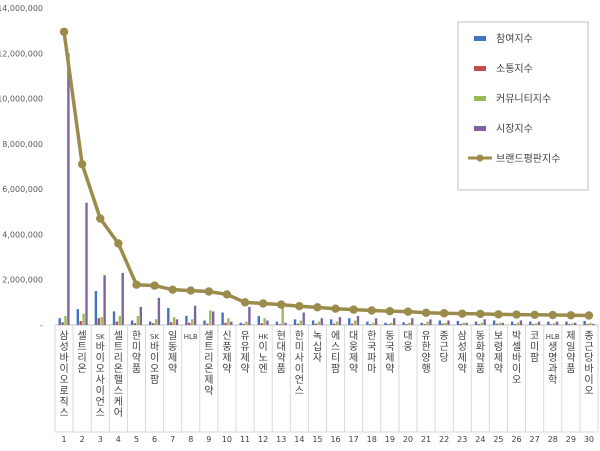 The height and width of the screenshot is (451, 600). I want to click on rank-label-2: 2, so click(82, 439).